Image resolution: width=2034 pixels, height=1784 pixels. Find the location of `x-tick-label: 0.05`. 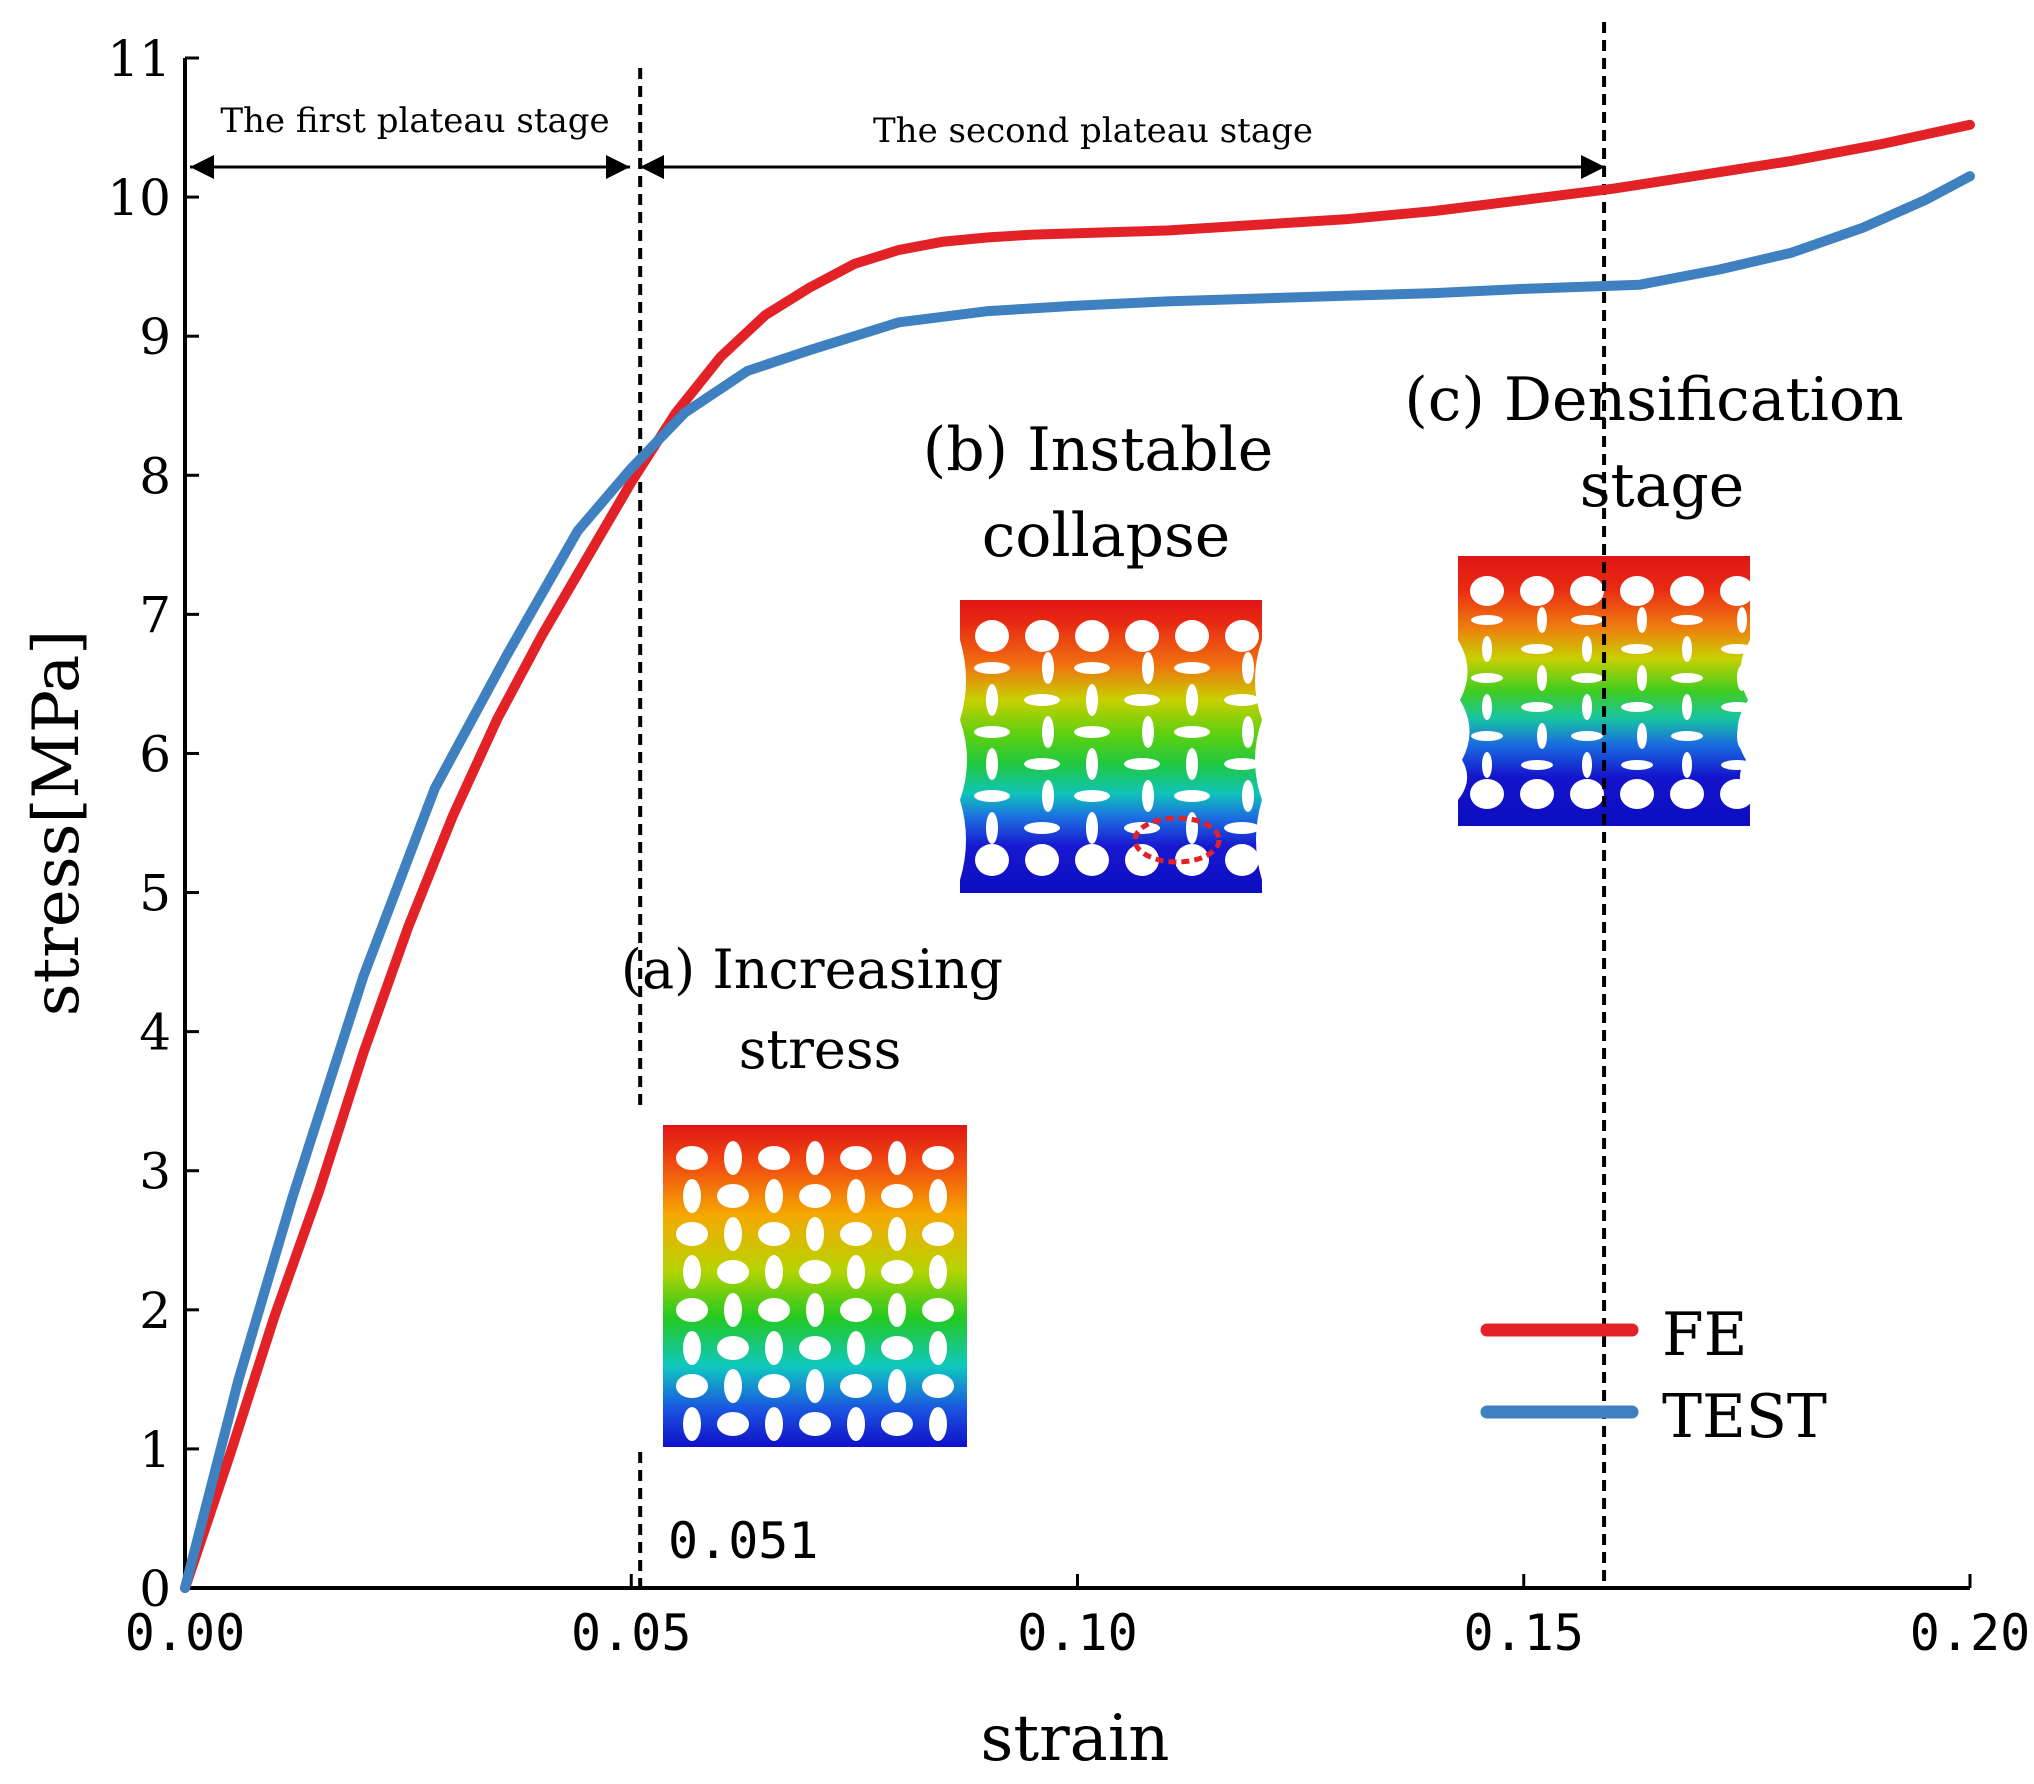

x-tick-label: 0.05 is located at coordinates (631, 1633).